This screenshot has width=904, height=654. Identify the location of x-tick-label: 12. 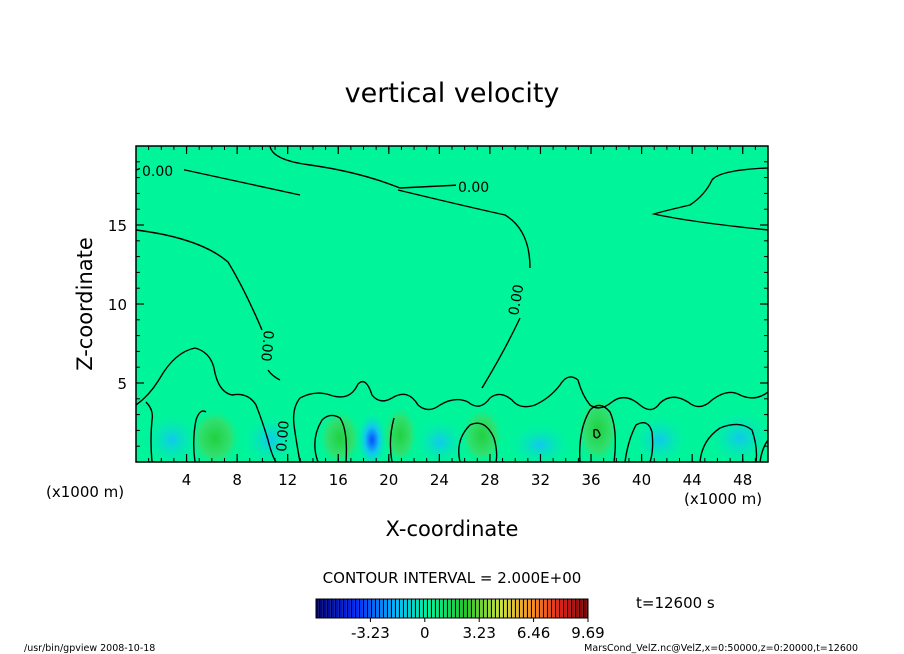
(287, 480).